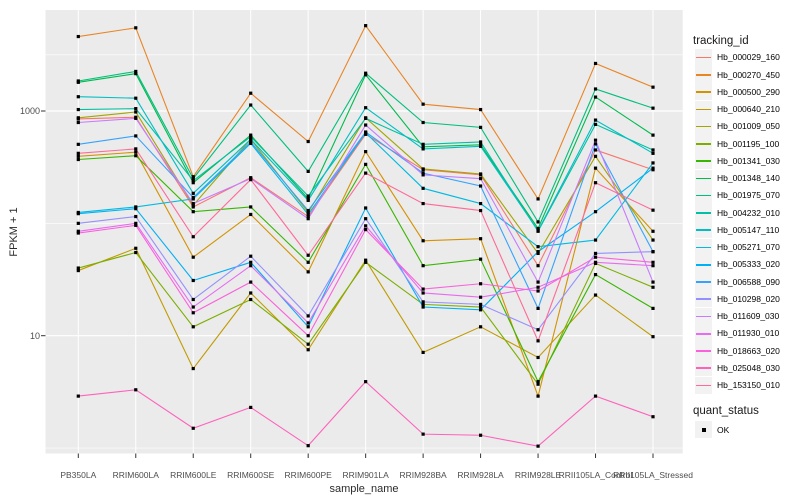 Image resolution: width=800 pixels, height=500 pixels. What do you see at coordinates (726, 411) in the screenshot?
I see `legend-title-quant-status: quant_status` at bounding box center [726, 411].